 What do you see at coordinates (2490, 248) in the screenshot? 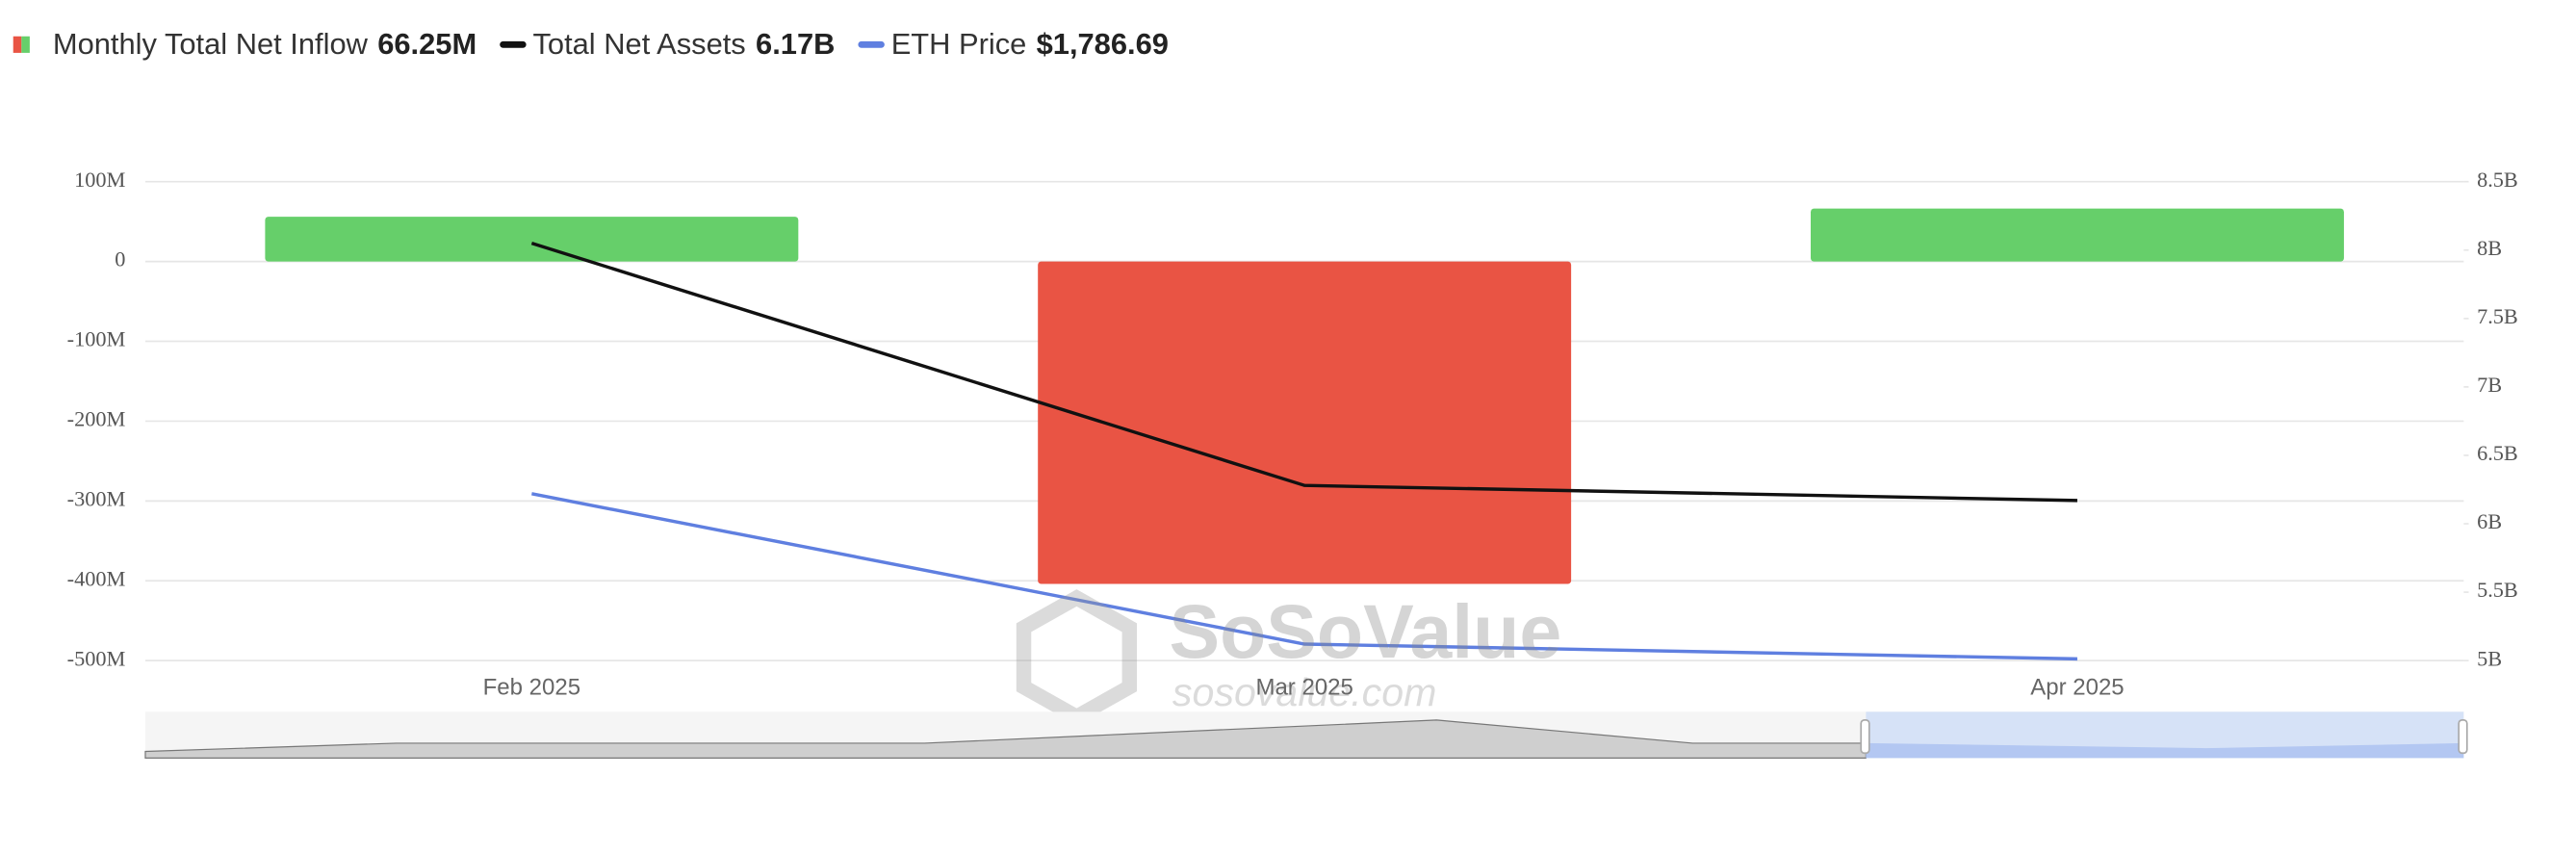
I see `y2-tick-label: 8B` at bounding box center [2490, 248].